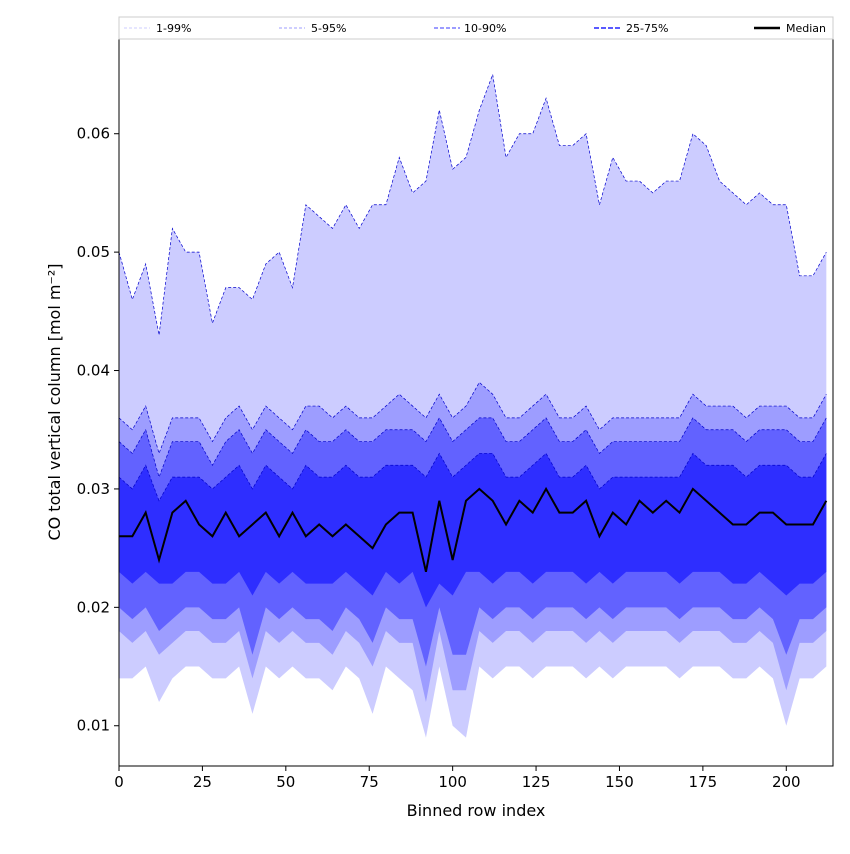 The image size is (850, 854). Describe the element at coordinates (472, 477) in the screenshot. I see `line-p75` at that location.